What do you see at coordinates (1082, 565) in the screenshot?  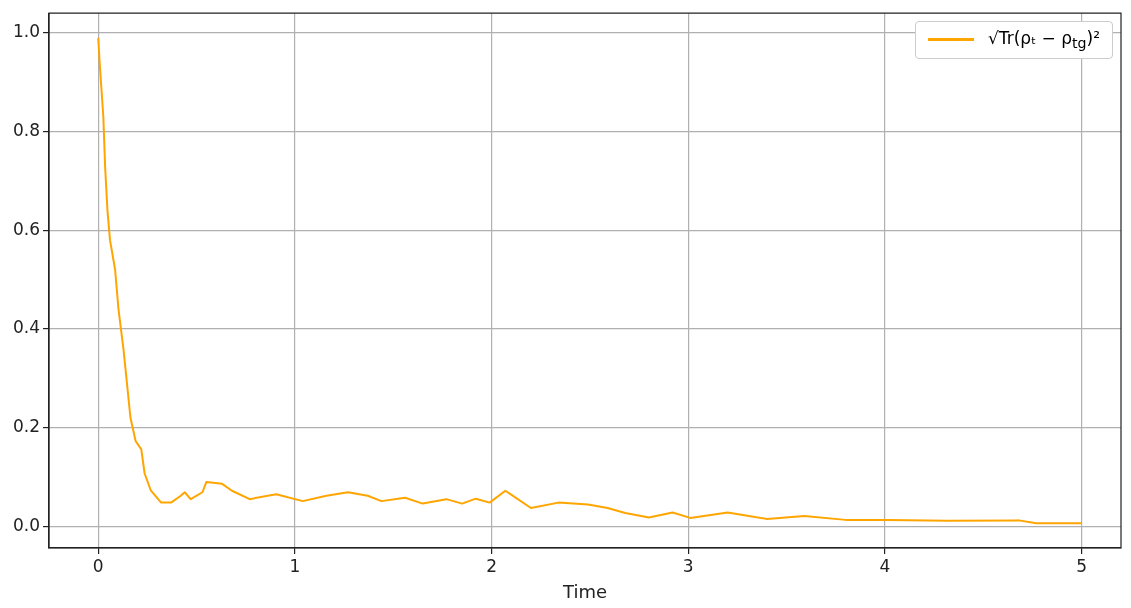 I see `x-tick-label: 5` at bounding box center [1082, 565].